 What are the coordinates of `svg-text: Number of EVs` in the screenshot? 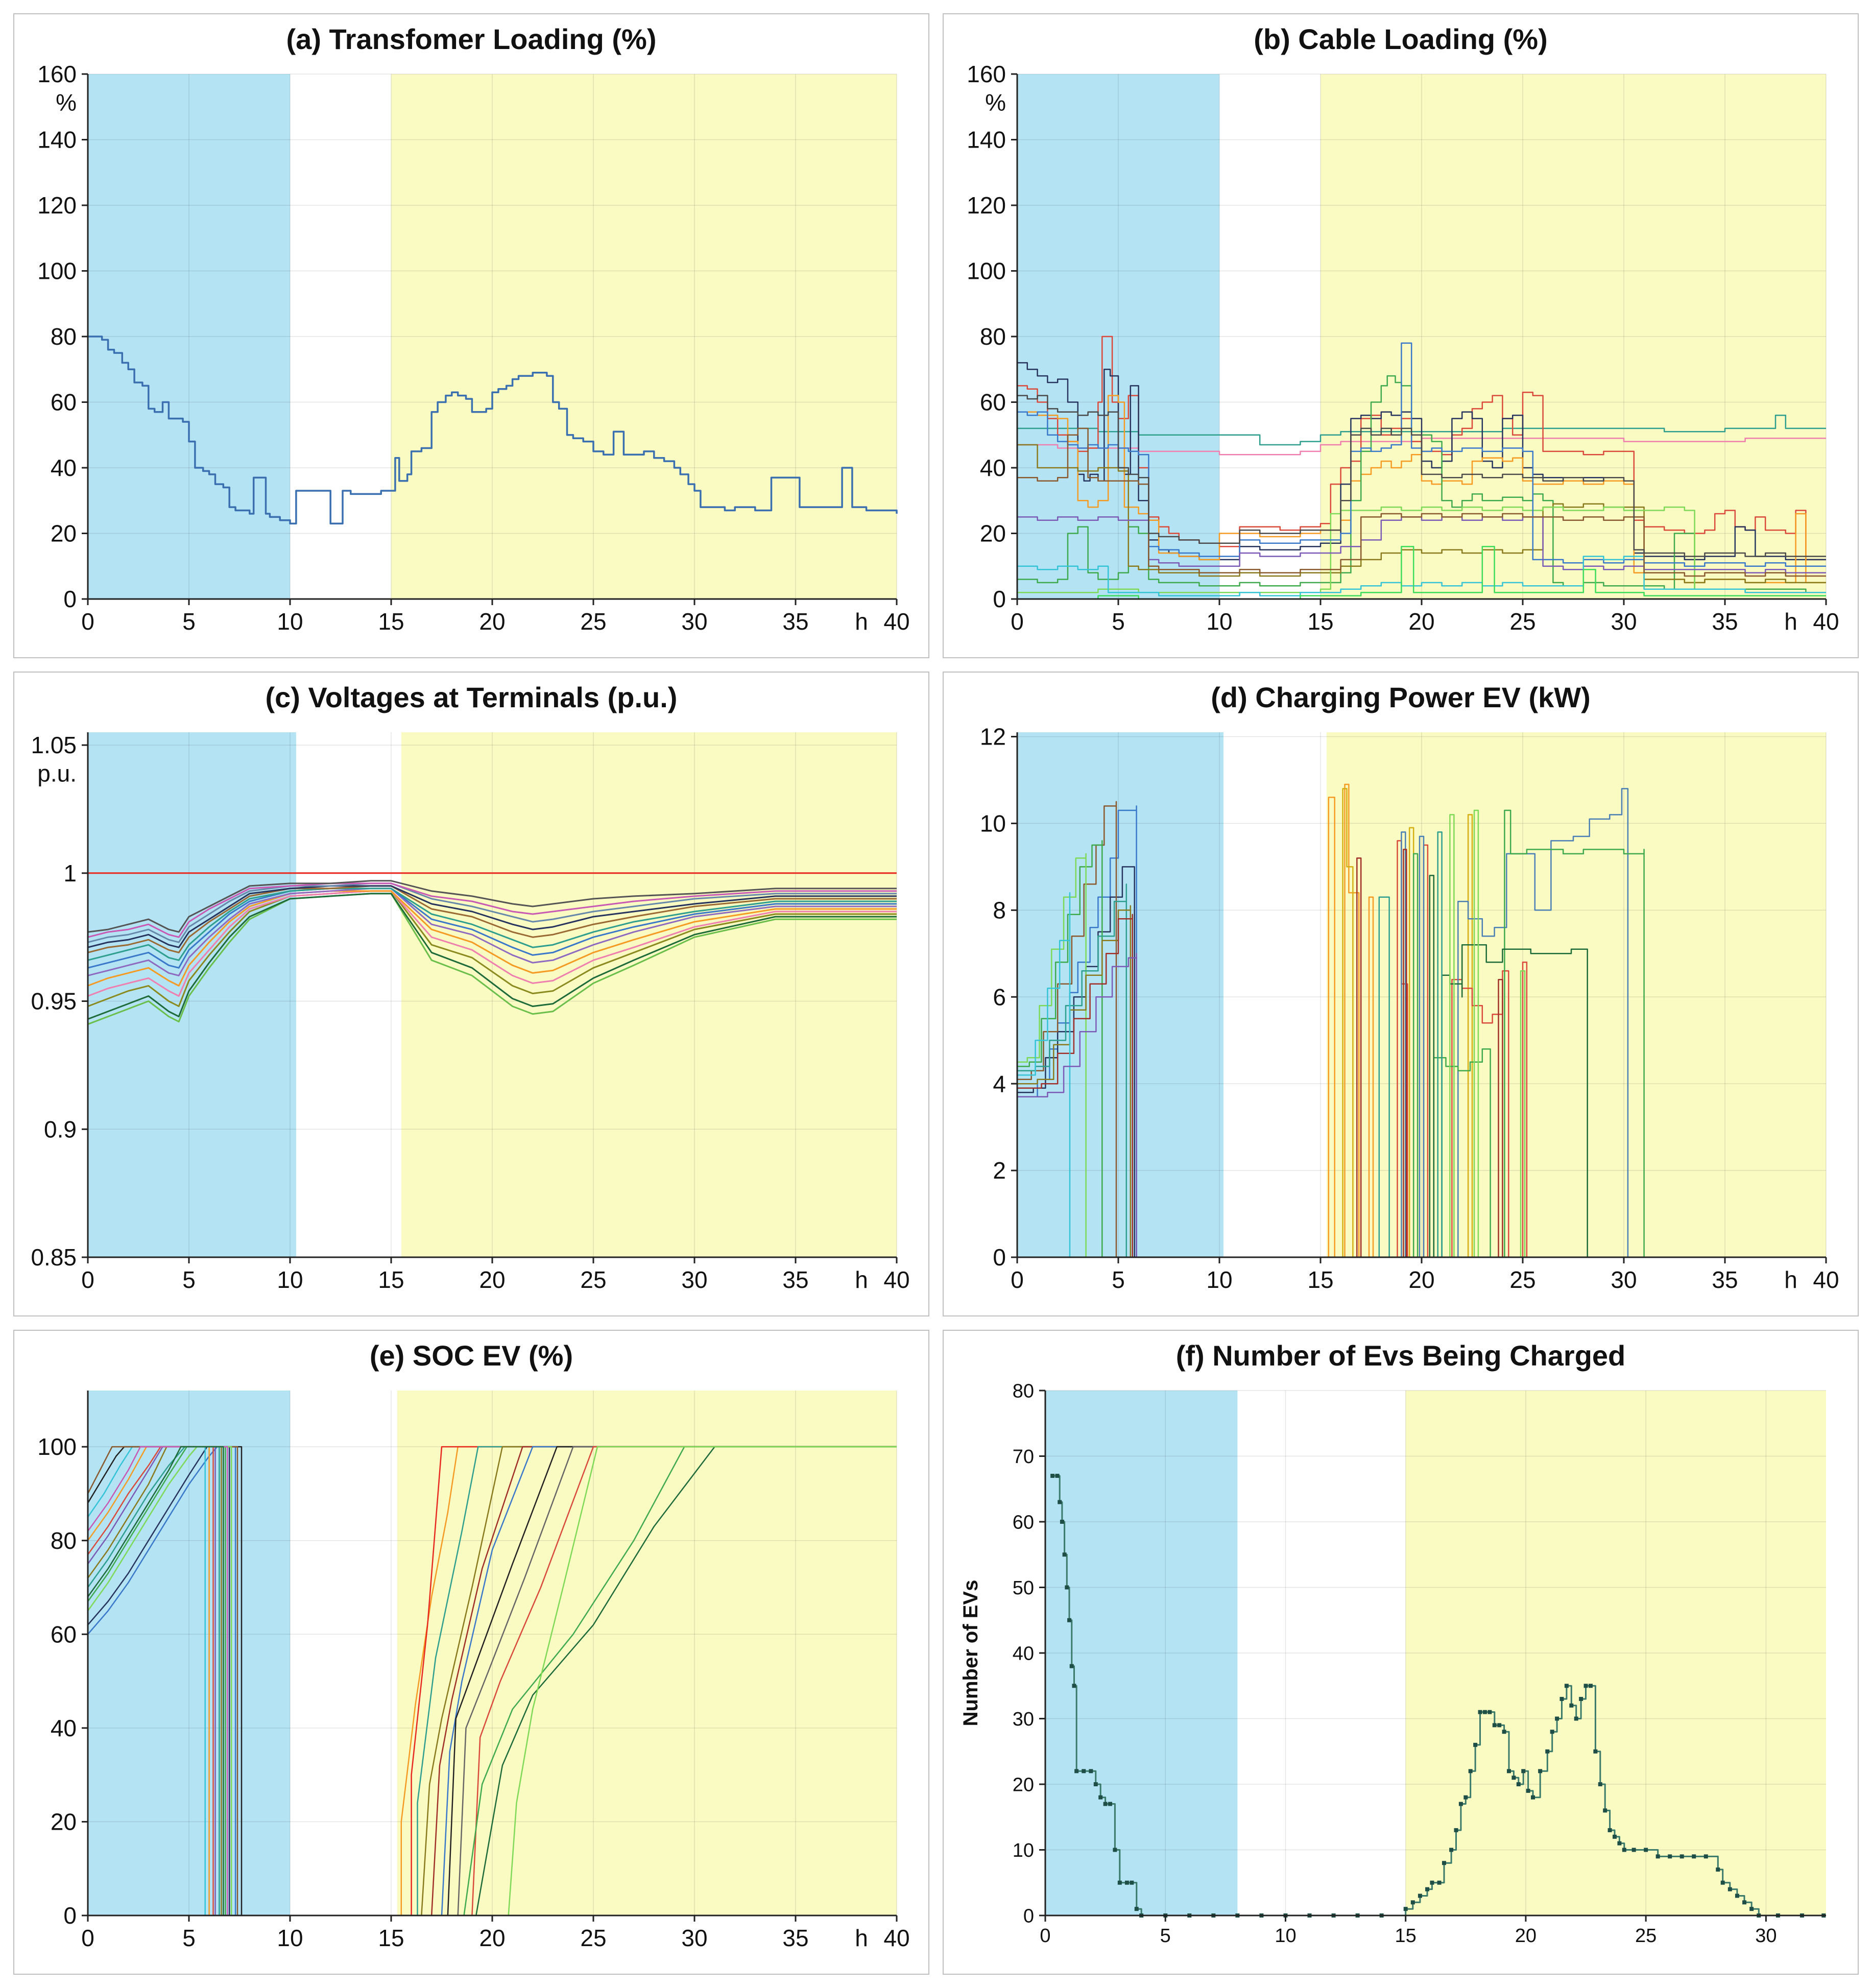 It's located at (970, 1654).